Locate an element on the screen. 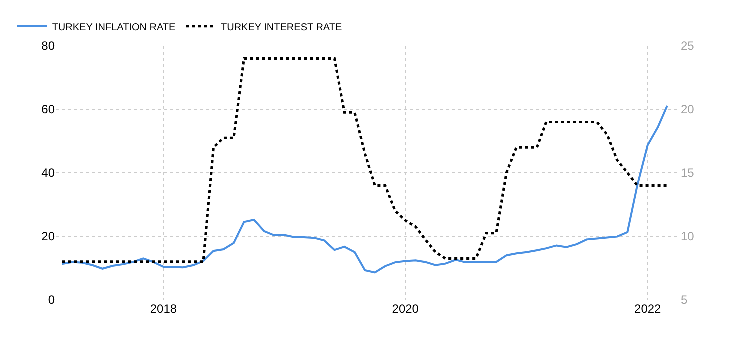  x-tick-label: 2020 is located at coordinates (406, 309).